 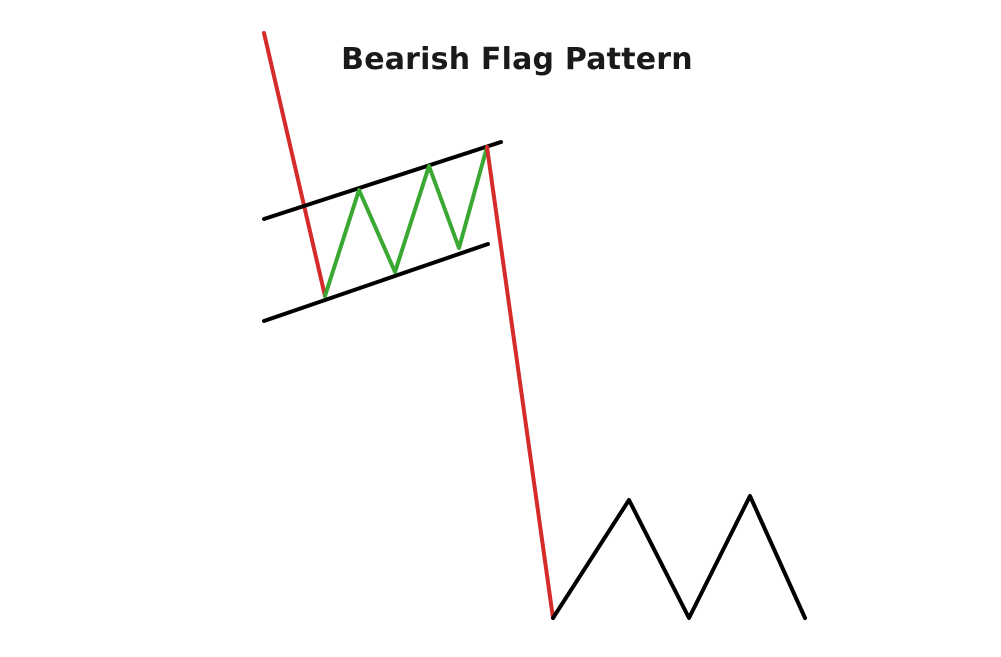 What do you see at coordinates (376, 282) in the screenshot?
I see `flag-lower-boundary` at bounding box center [376, 282].